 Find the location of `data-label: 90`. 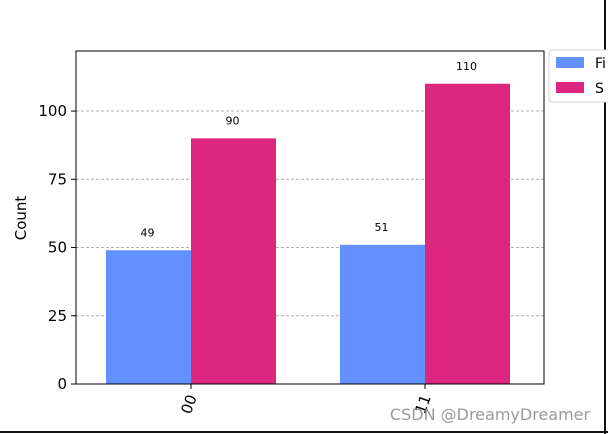

data-label: 90 is located at coordinates (233, 120).